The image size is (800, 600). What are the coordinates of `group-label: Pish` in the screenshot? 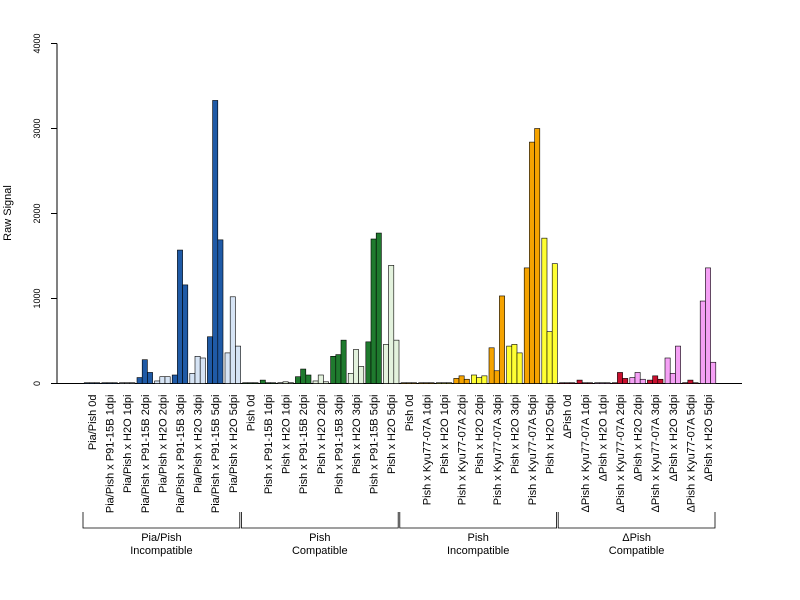 It's located at (319, 538).